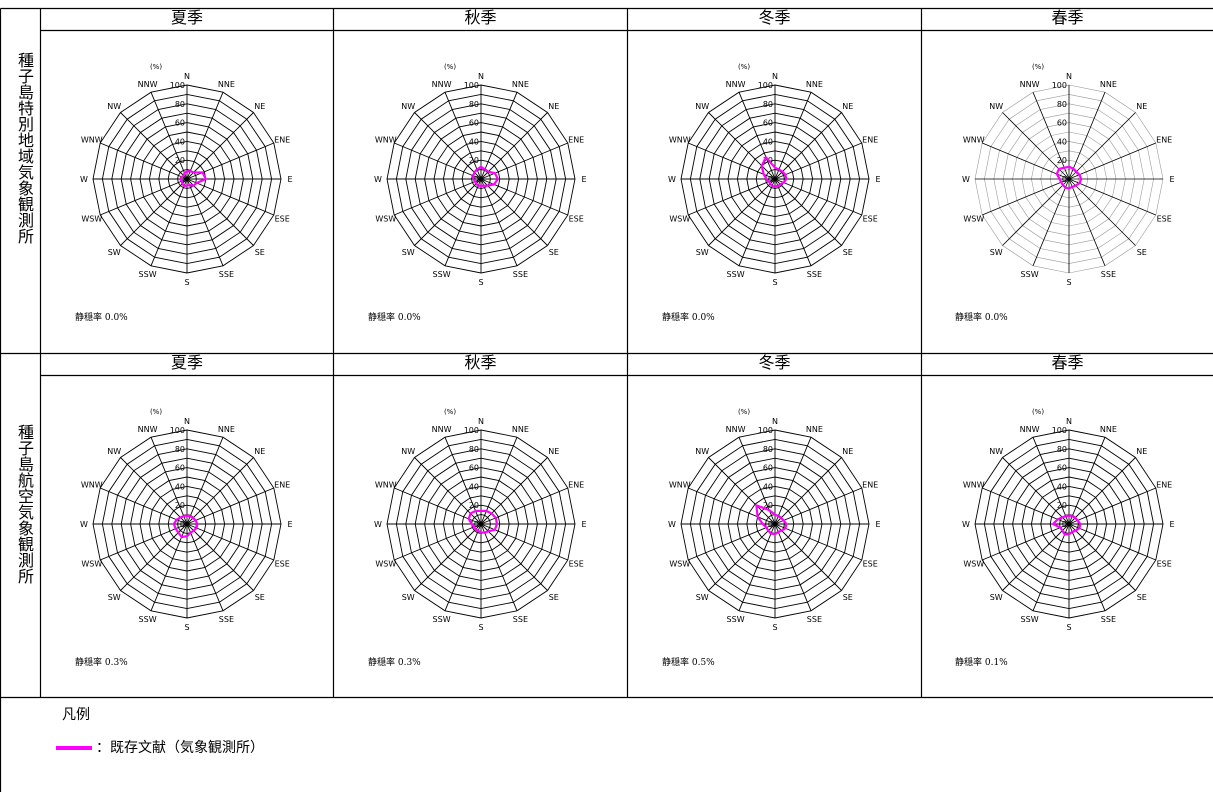  Describe the element at coordinates (848, 597) in the screenshot. I see `direction-label: SE` at that location.